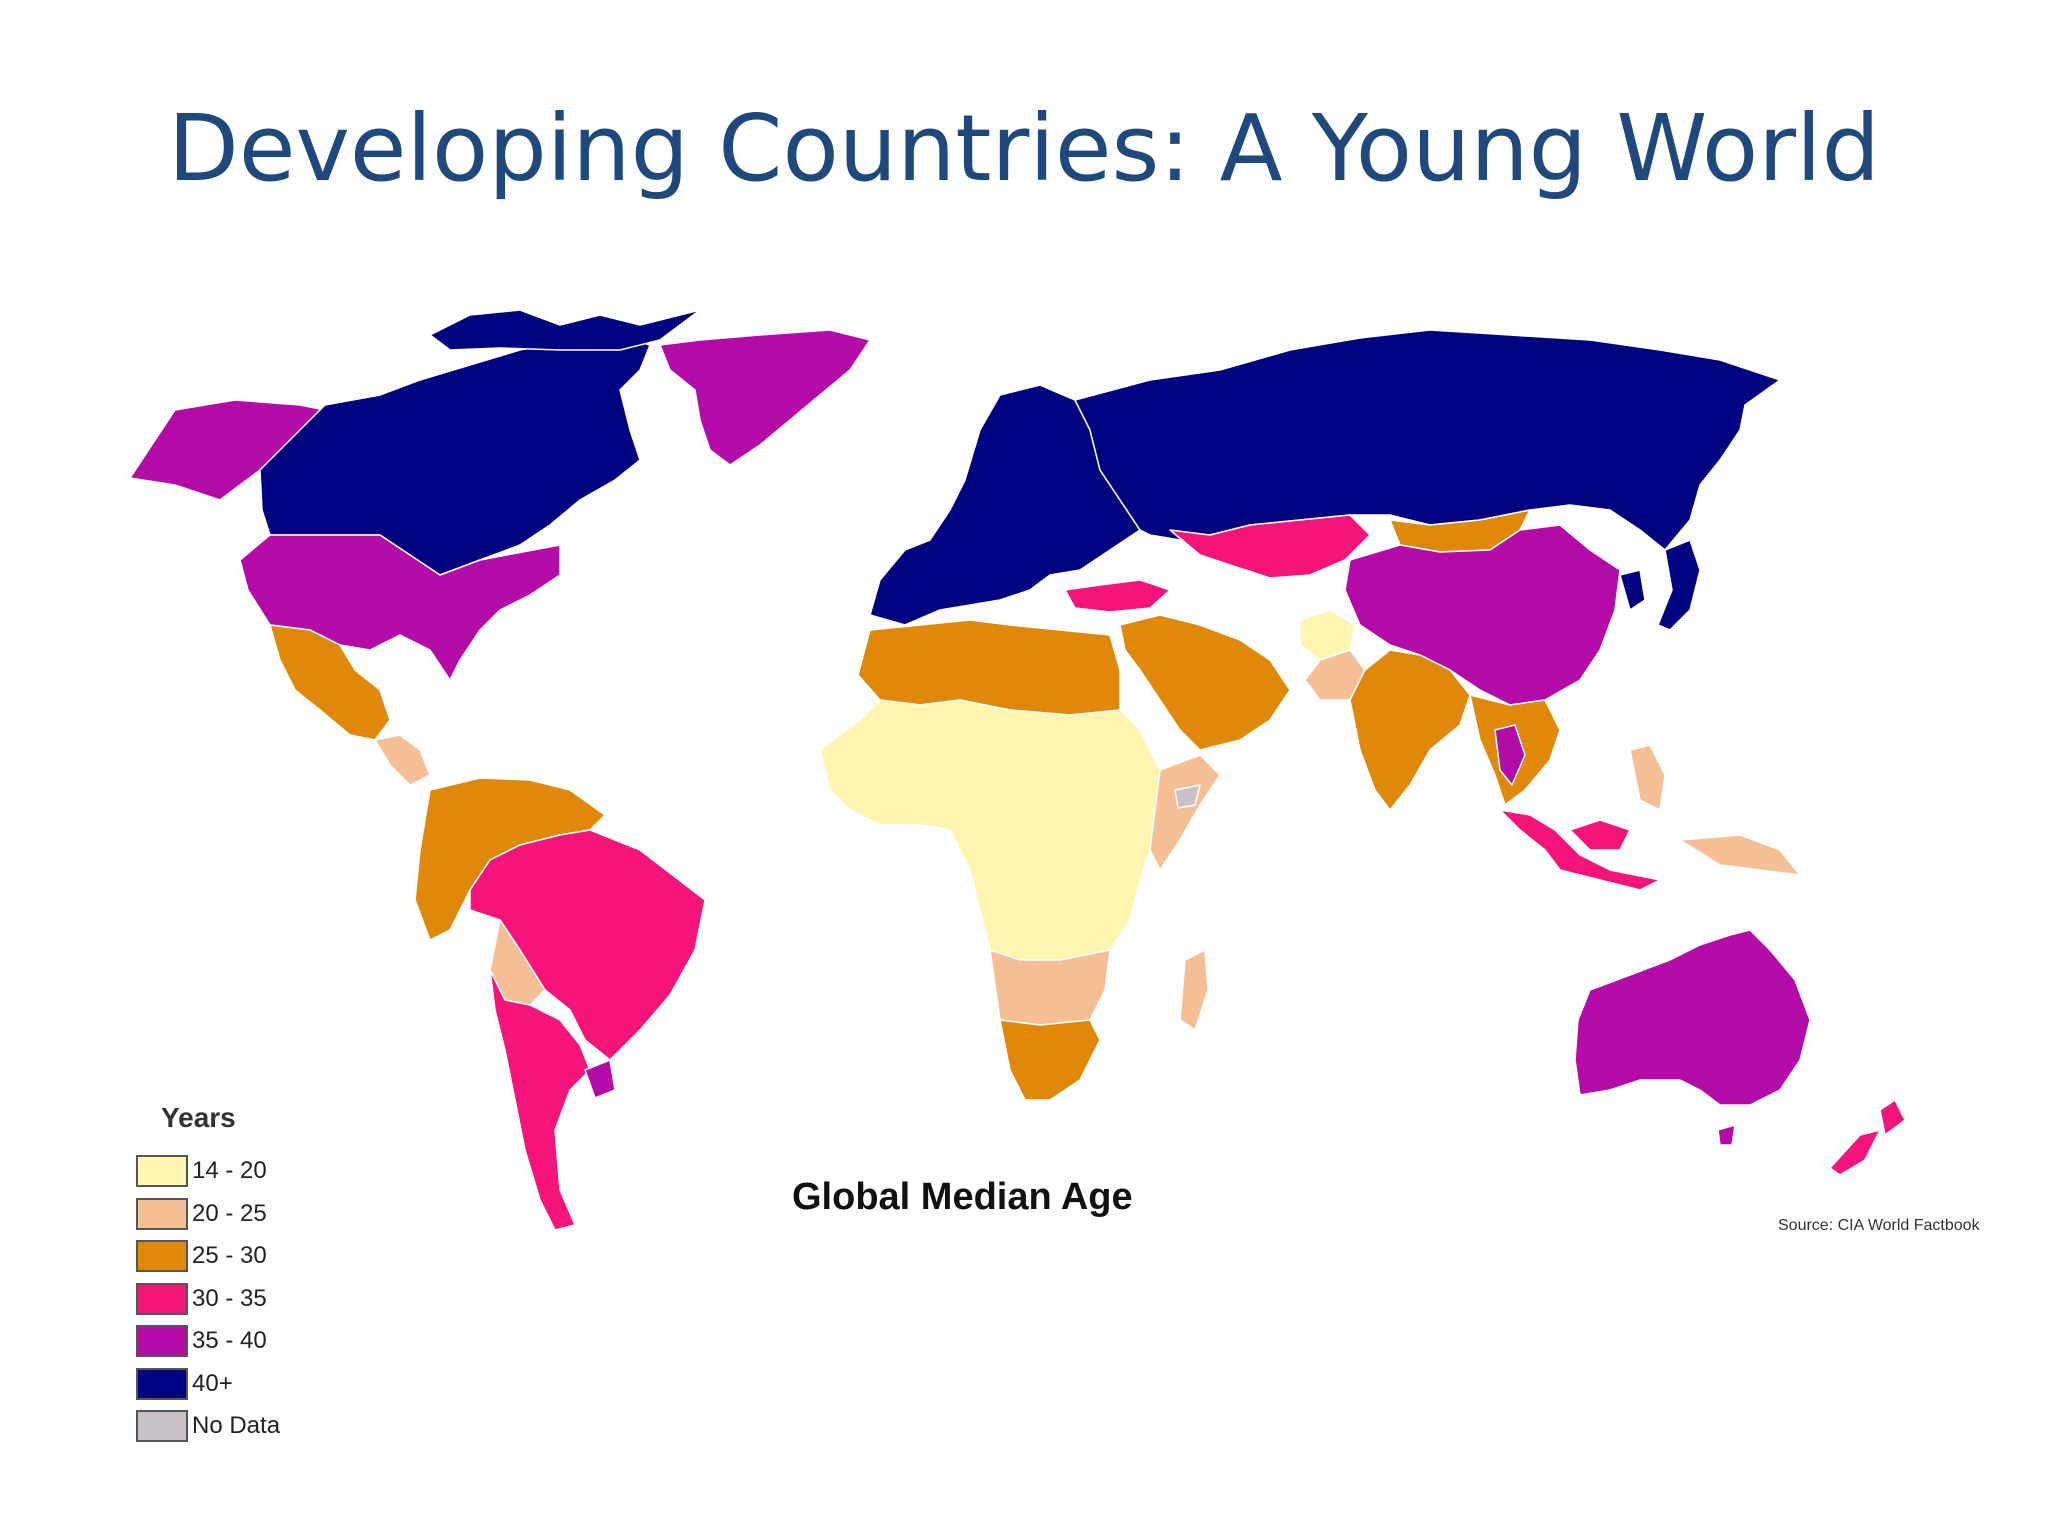  I want to click on region-greenland, so click(765, 397).